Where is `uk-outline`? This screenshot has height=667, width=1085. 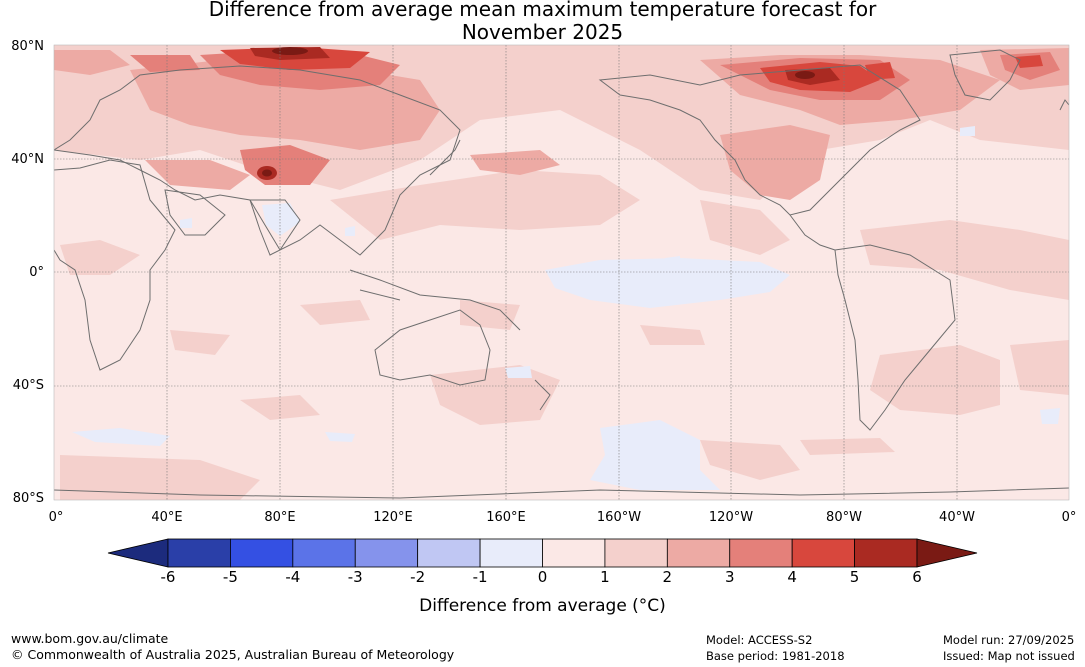
uk-outline is located at coordinates (1064, 105).